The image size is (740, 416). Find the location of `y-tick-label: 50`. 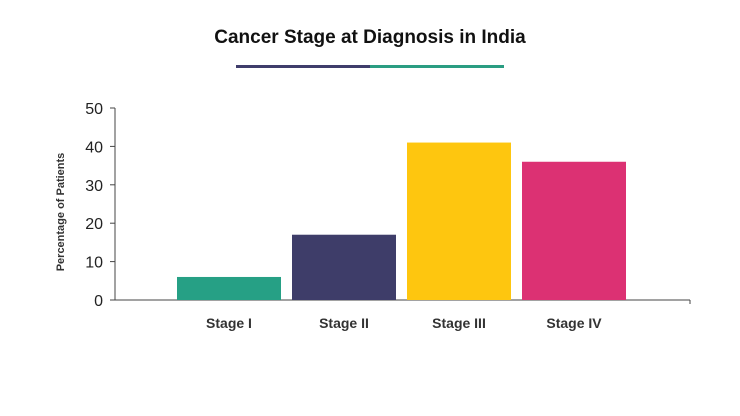

y-tick-label: 50 is located at coordinates (94, 109).